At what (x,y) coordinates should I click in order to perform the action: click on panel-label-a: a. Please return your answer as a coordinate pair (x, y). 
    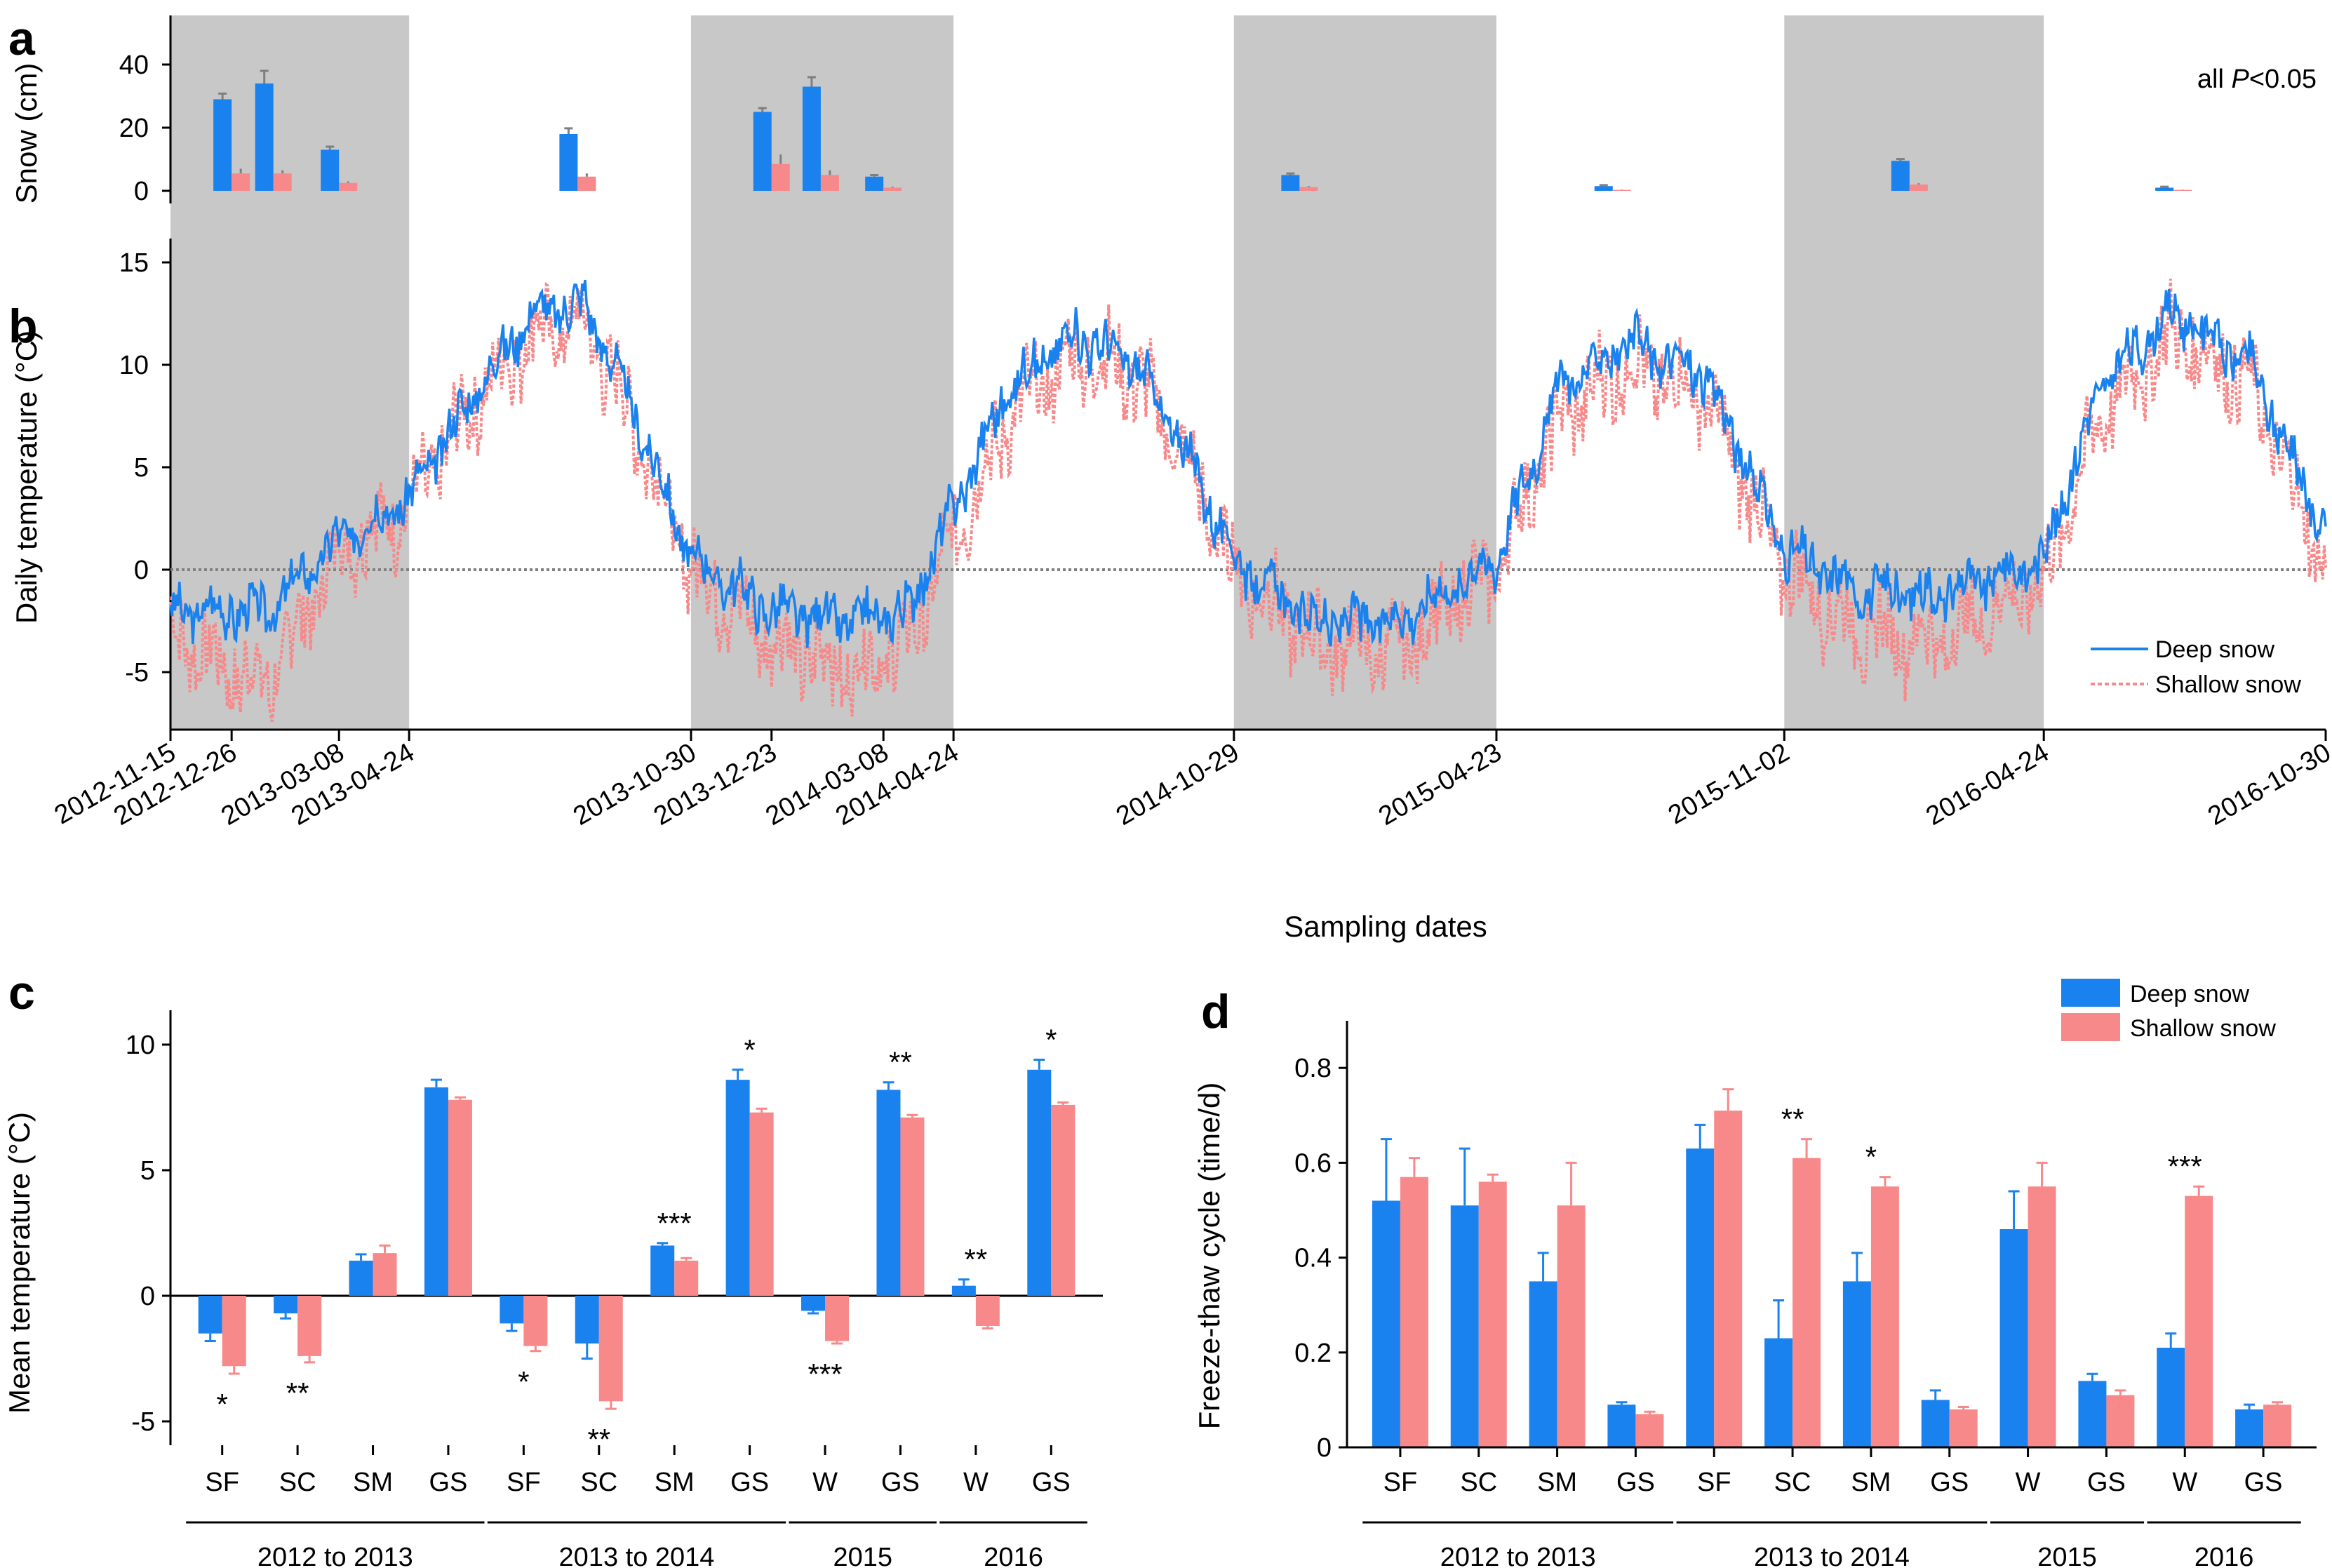
    Looking at the image, I should click on (22, 38).